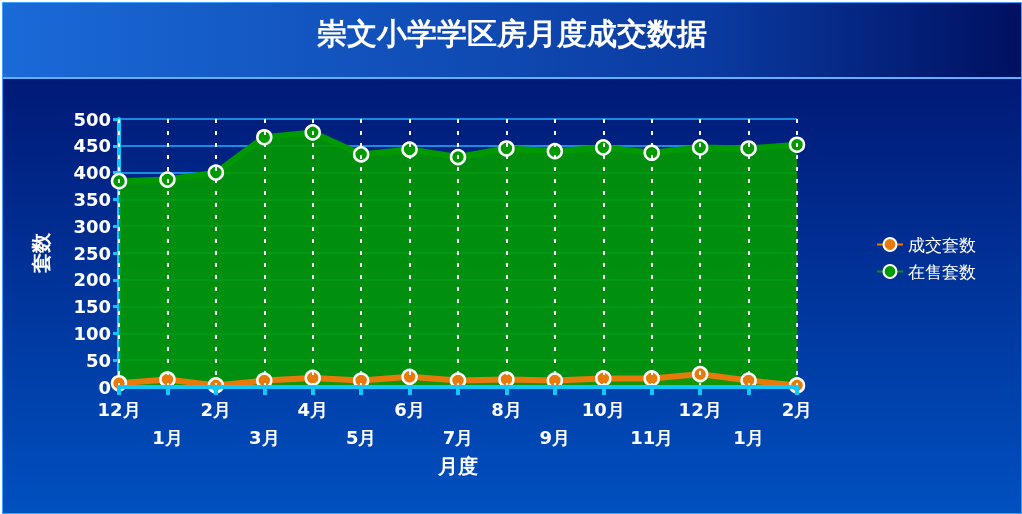 This screenshot has width=1022, height=514. What do you see at coordinates (92, 333) in the screenshot?
I see `y-tick-label: 100` at bounding box center [92, 333].